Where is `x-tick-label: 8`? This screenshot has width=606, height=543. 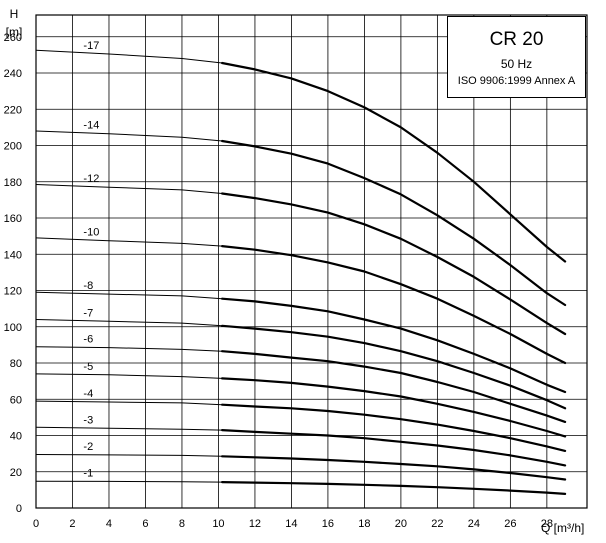
x-tick-label: 8 is located at coordinates (182, 524).